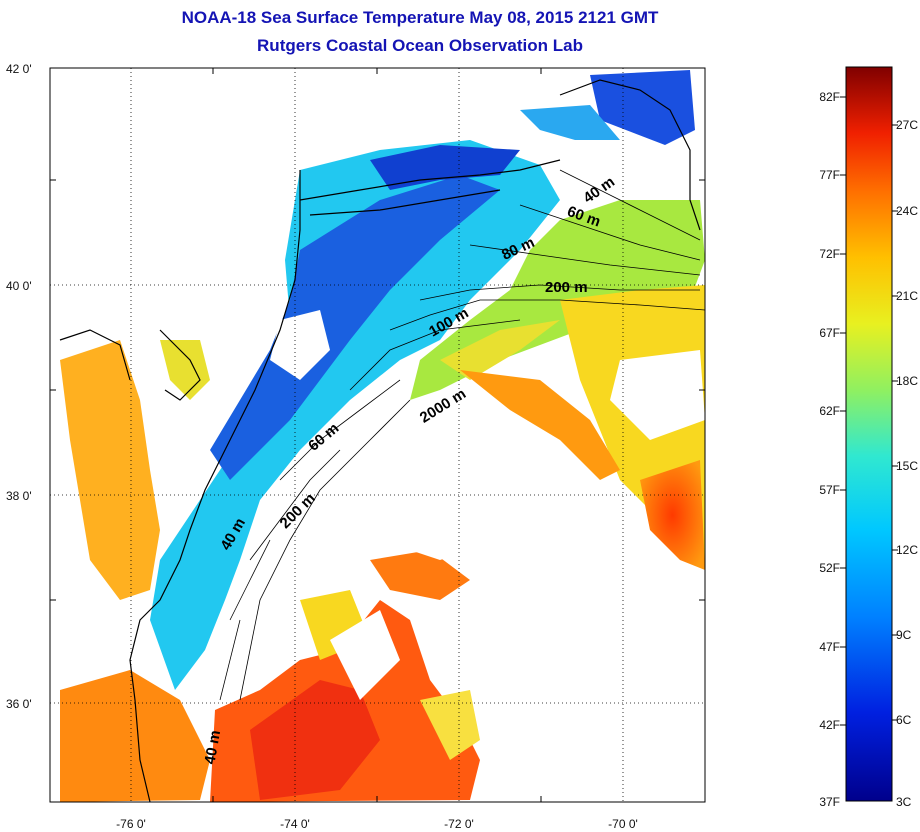 Image resolution: width=920 pixels, height=832 pixels. What do you see at coordinates (829, 254) in the screenshot?
I see `colorbar-f-label: 72F` at bounding box center [829, 254].